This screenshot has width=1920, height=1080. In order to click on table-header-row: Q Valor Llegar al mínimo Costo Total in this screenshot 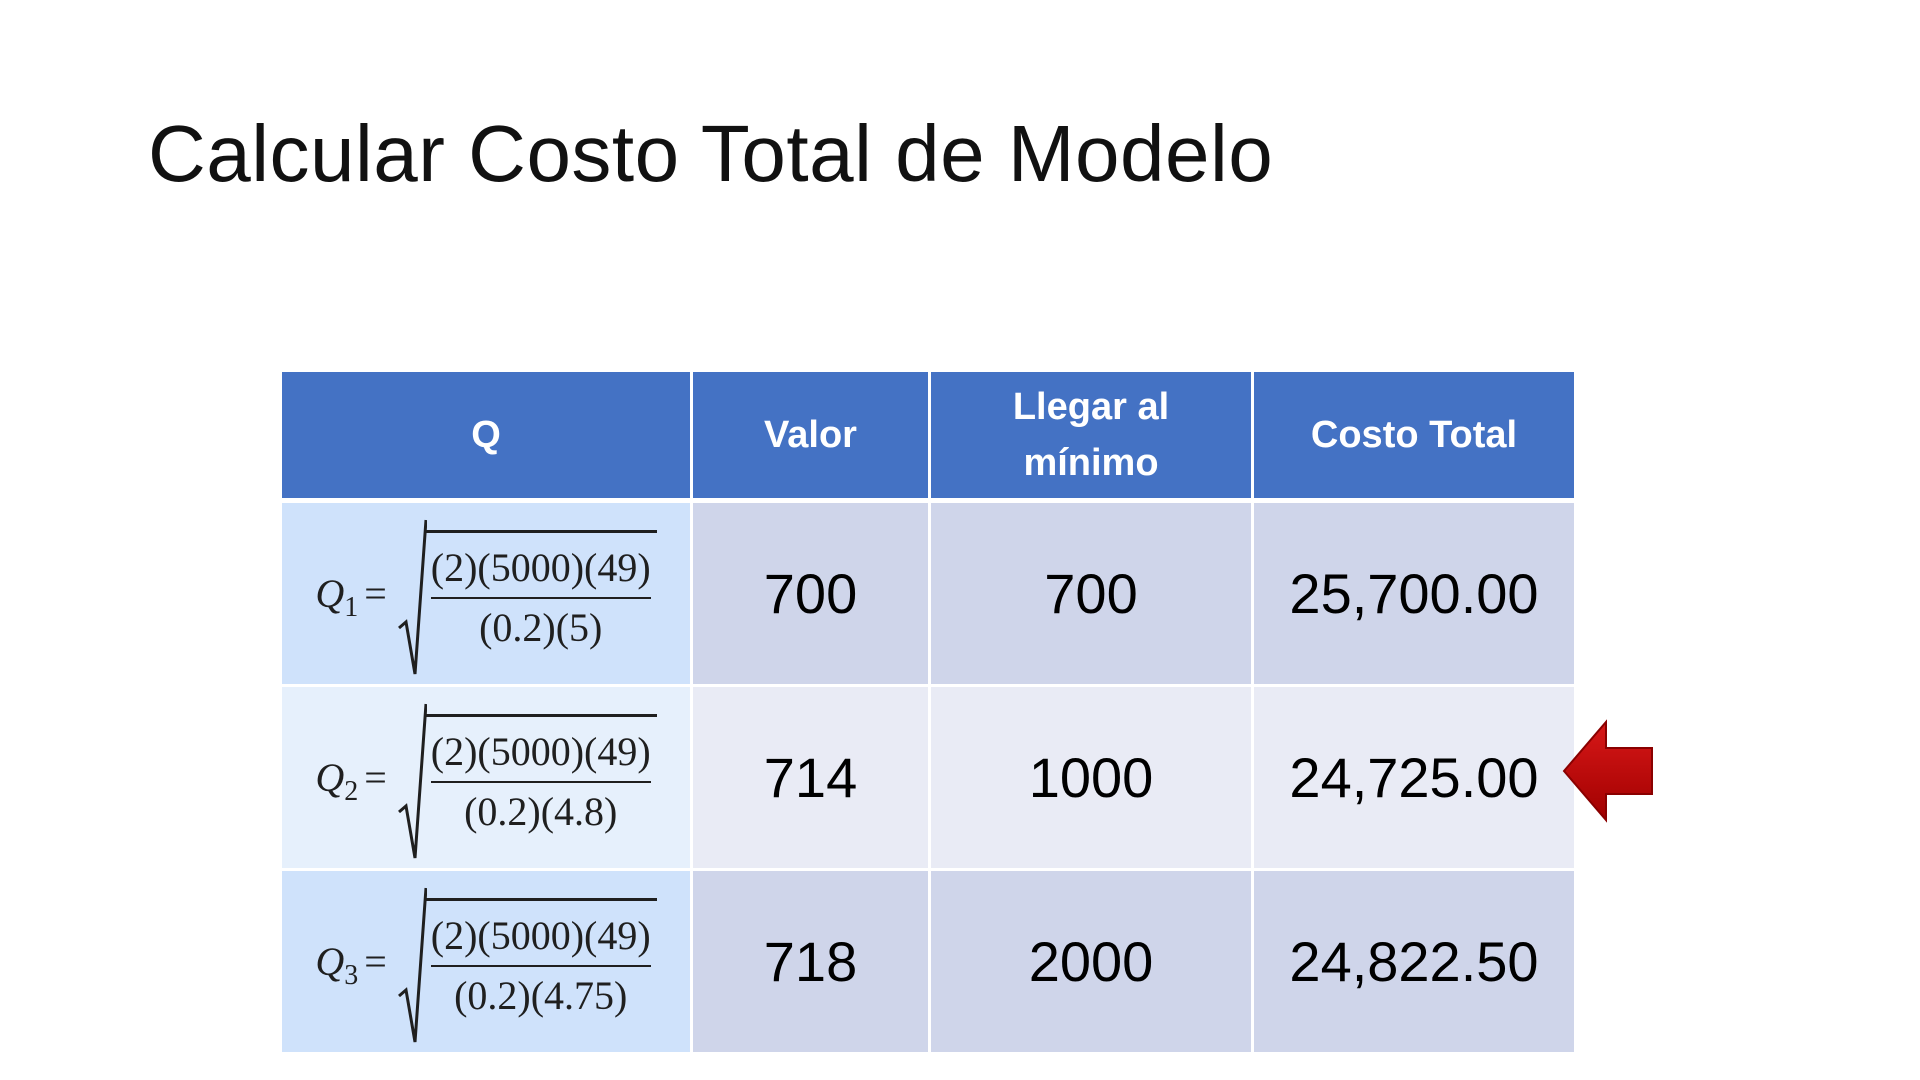, I will do `click(928, 437)`.